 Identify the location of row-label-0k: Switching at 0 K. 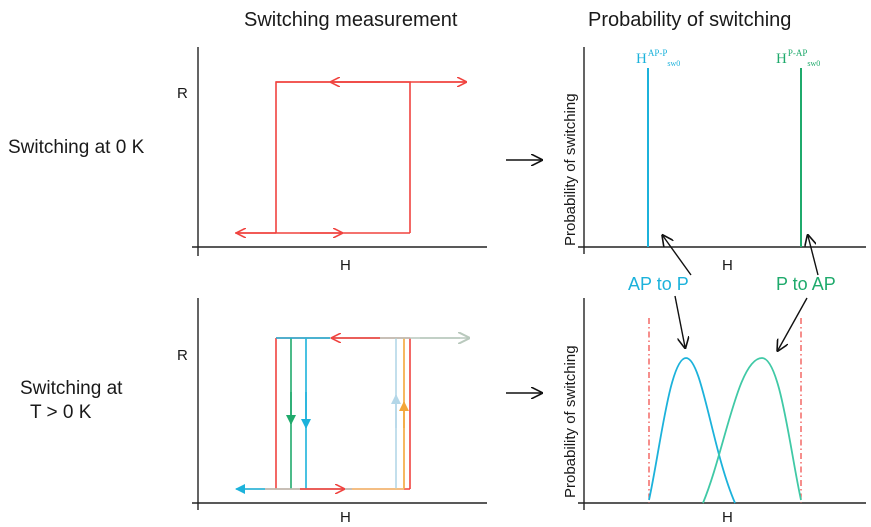
(76, 147).